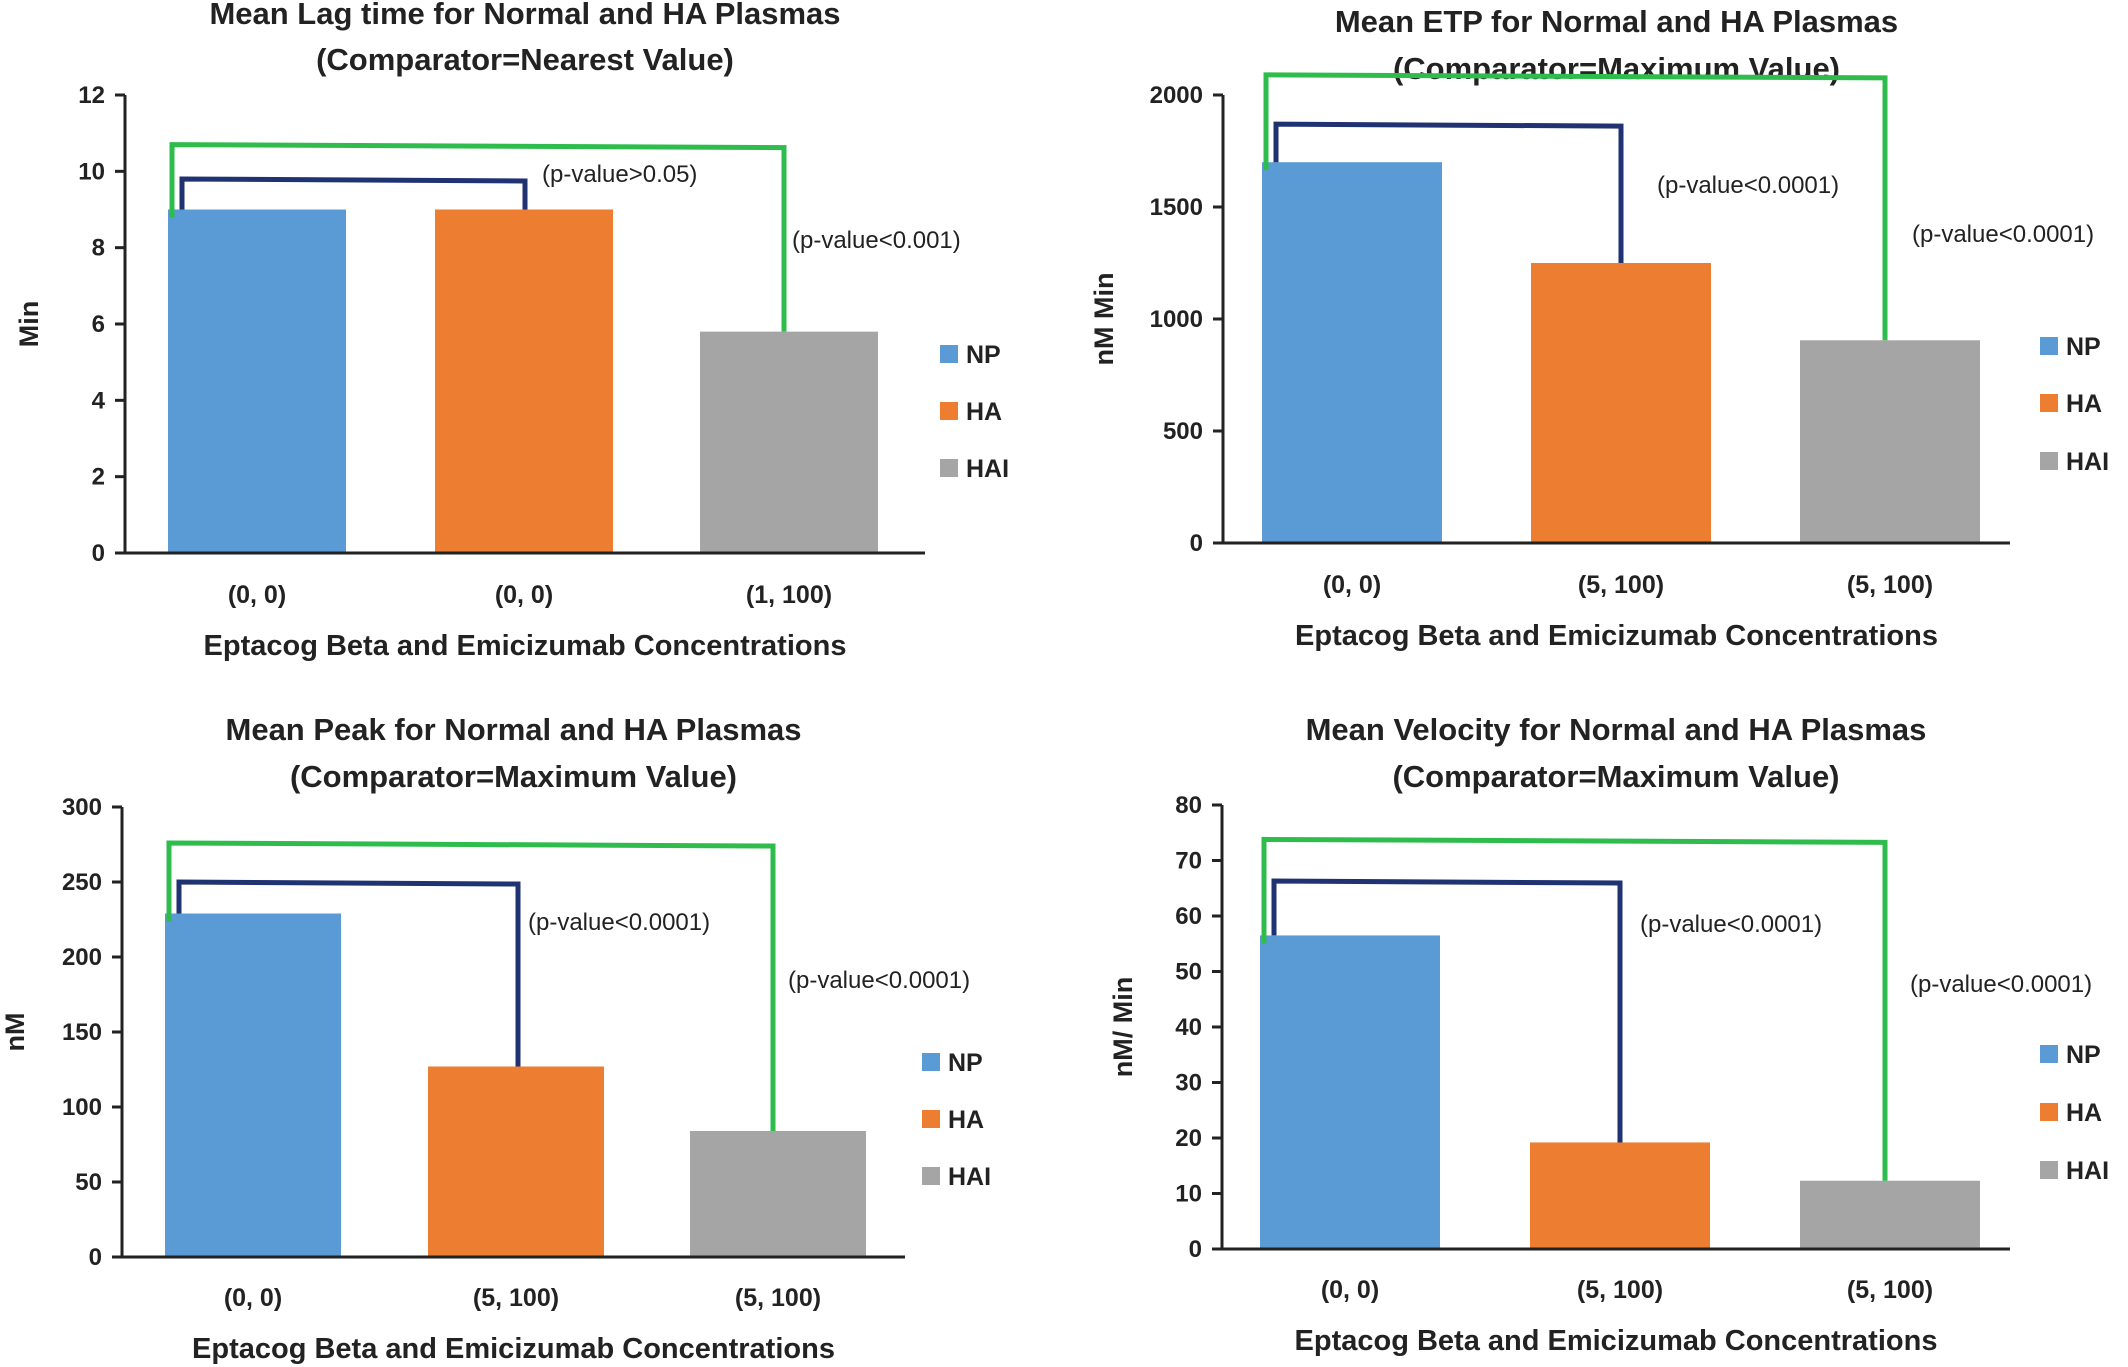  I want to click on y-axis-title: nM Min, so click(1104, 319).